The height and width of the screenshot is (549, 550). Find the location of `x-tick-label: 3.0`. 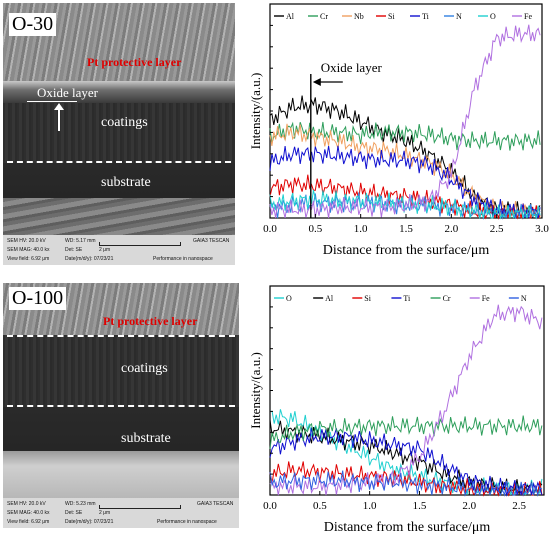

x-tick-label: 3.0 is located at coordinates (542, 229).